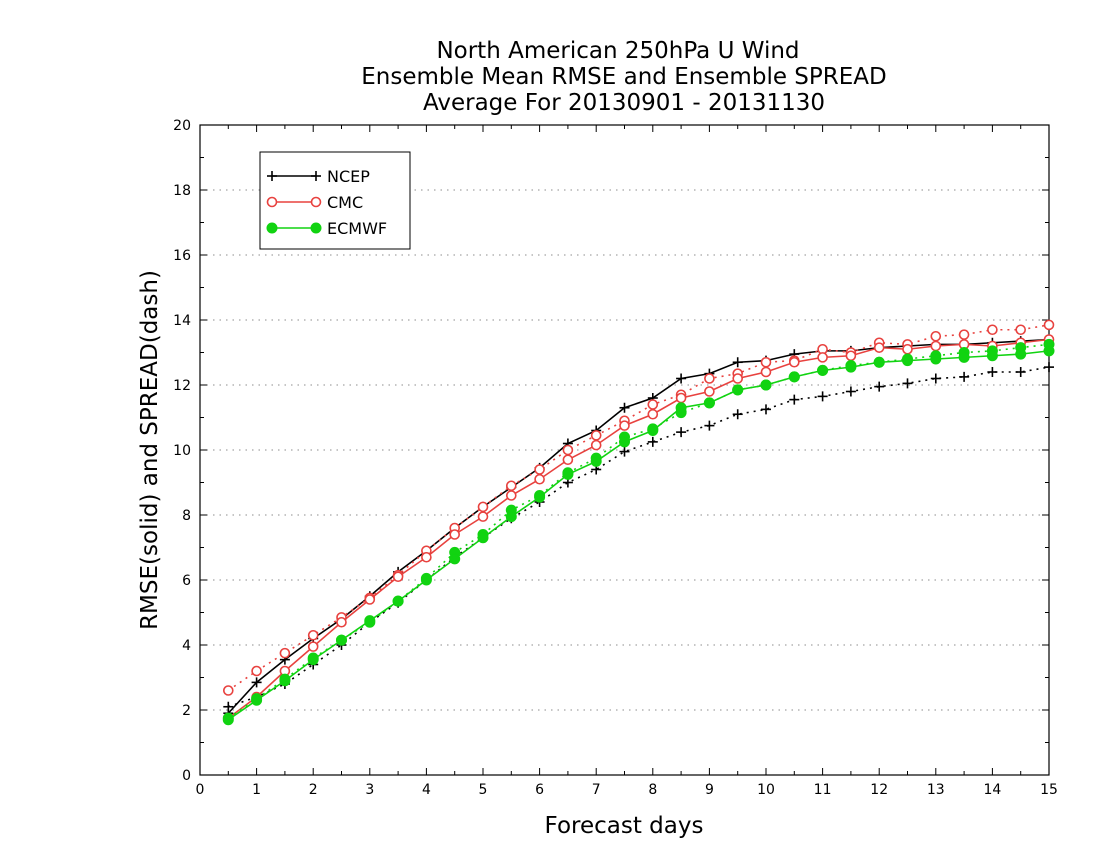 Image resolution: width=1100 pixels, height=855 pixels. Describe the element at coordinates (617, 51) in the screenshot. I see `title-line-1: North American 250hPa U Wind` at that location.